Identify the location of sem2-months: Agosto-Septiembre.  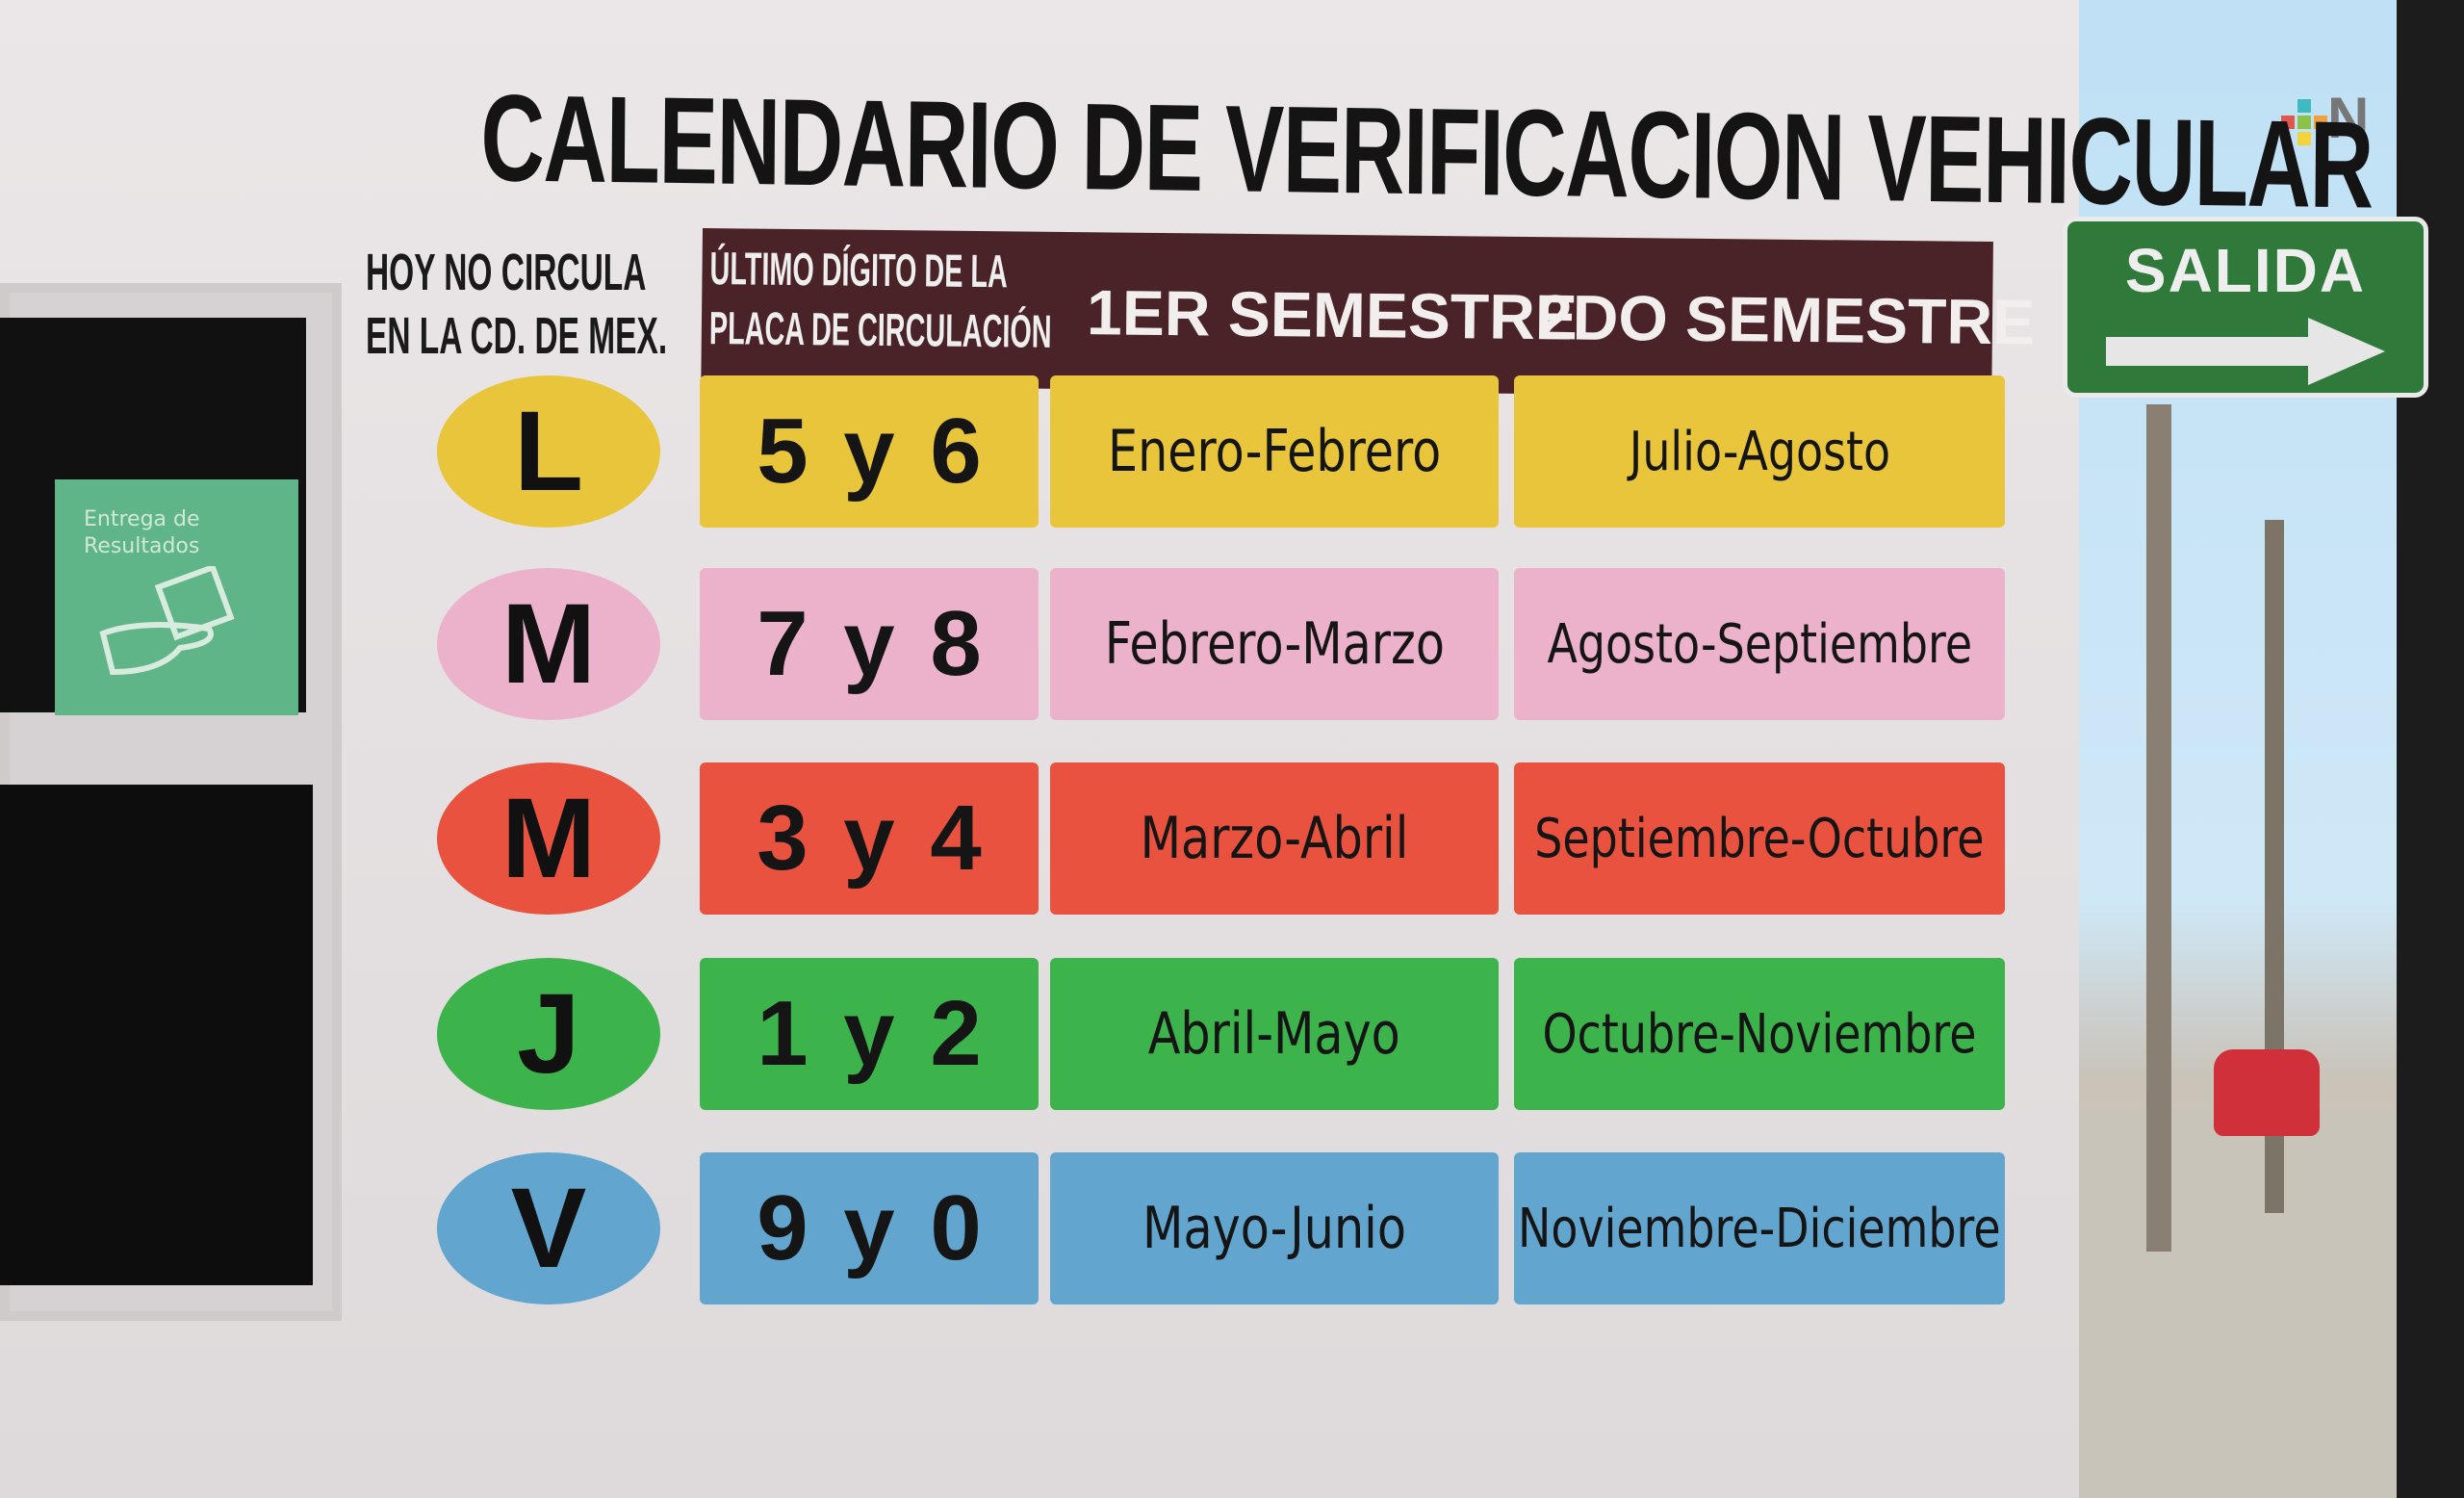
(1759, 644).